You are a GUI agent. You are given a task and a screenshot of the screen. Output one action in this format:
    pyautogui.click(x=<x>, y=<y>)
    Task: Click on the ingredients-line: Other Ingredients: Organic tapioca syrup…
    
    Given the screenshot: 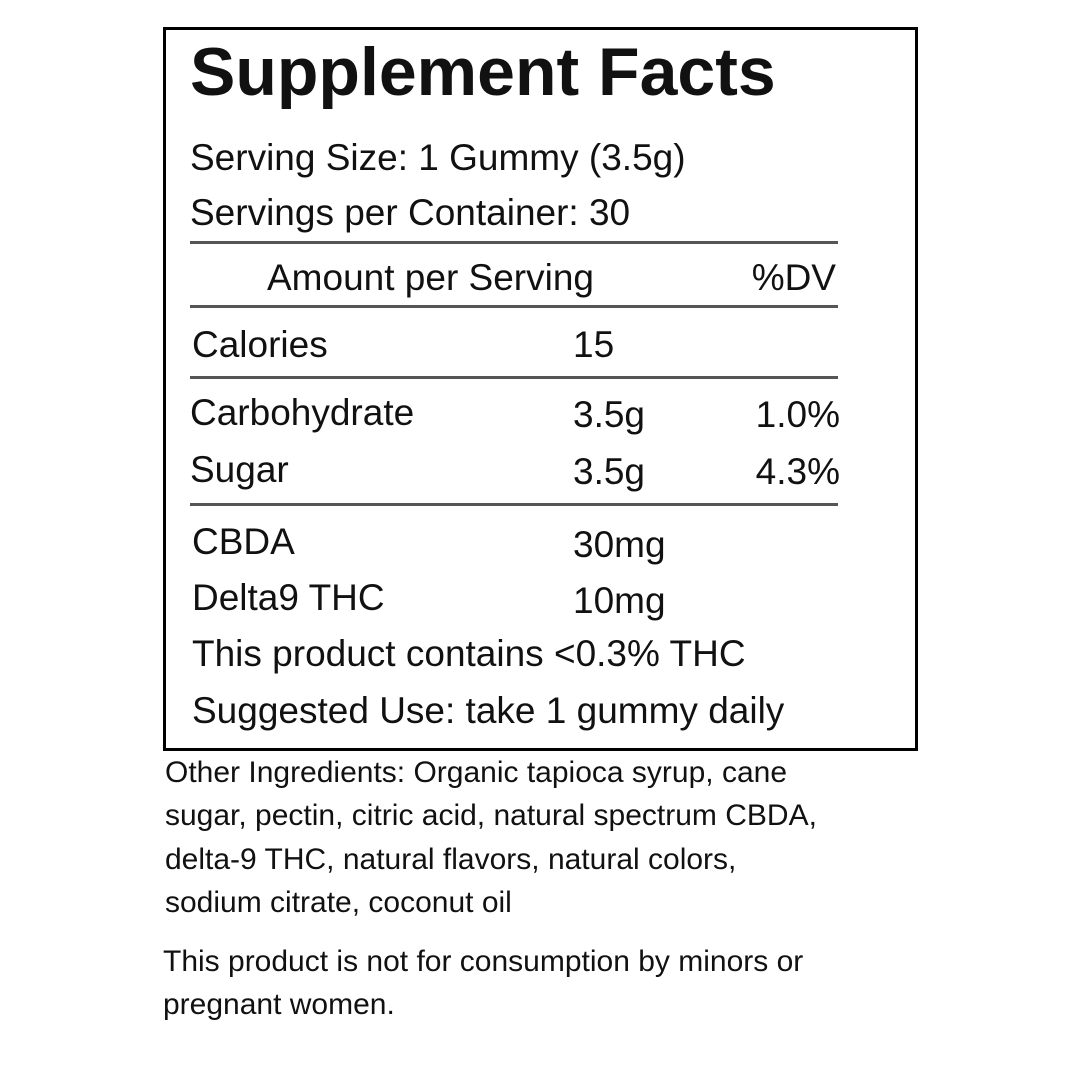 What is the action you would take?
    pyautogui.click(x=476, y=772)
    